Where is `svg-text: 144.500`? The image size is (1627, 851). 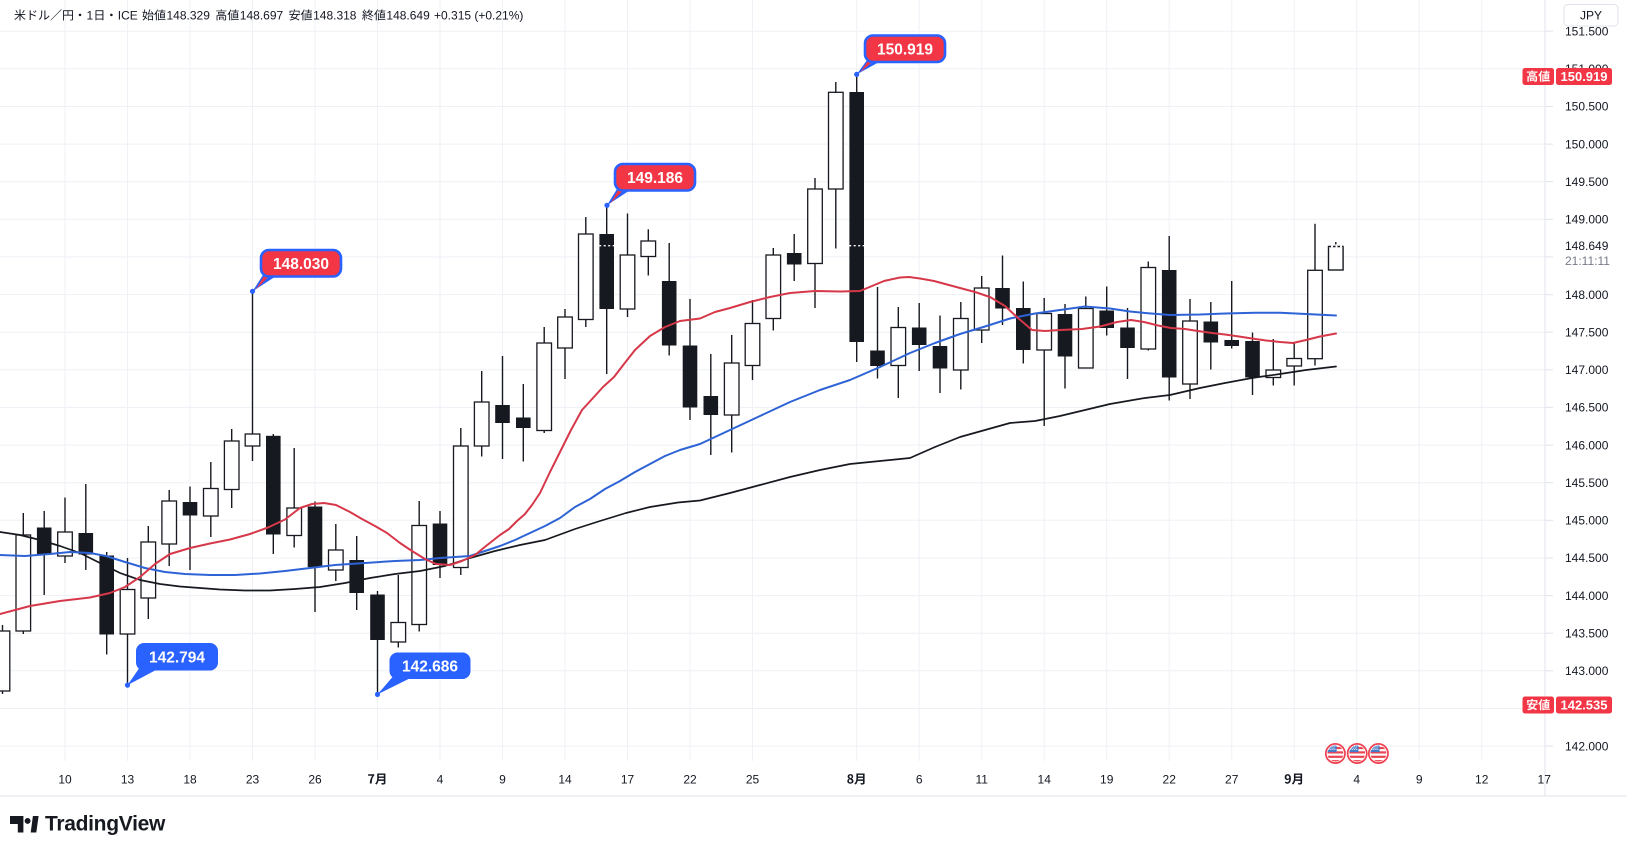
svg-text: 144.500 is located at coordinates (1587, 558).